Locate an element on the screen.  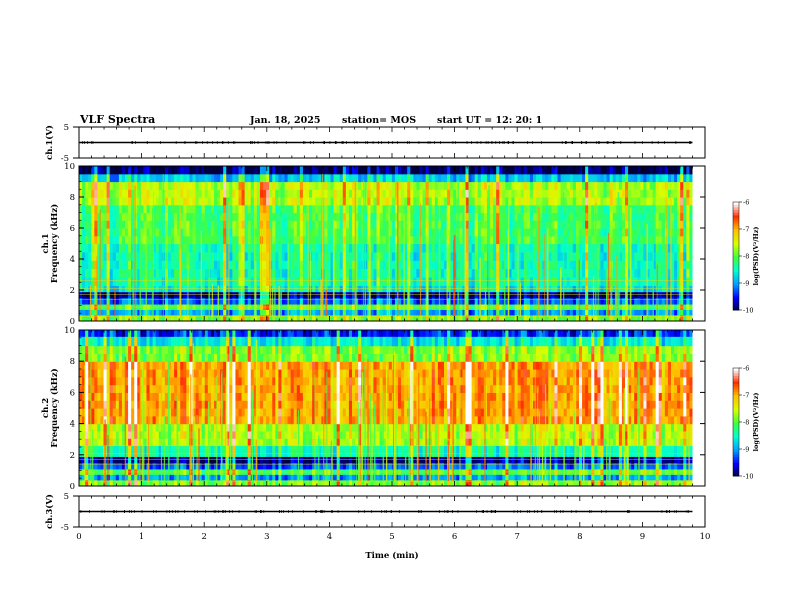
ch1-spectrogram-ytick-label: 0 is located at coordinates (72, 322).